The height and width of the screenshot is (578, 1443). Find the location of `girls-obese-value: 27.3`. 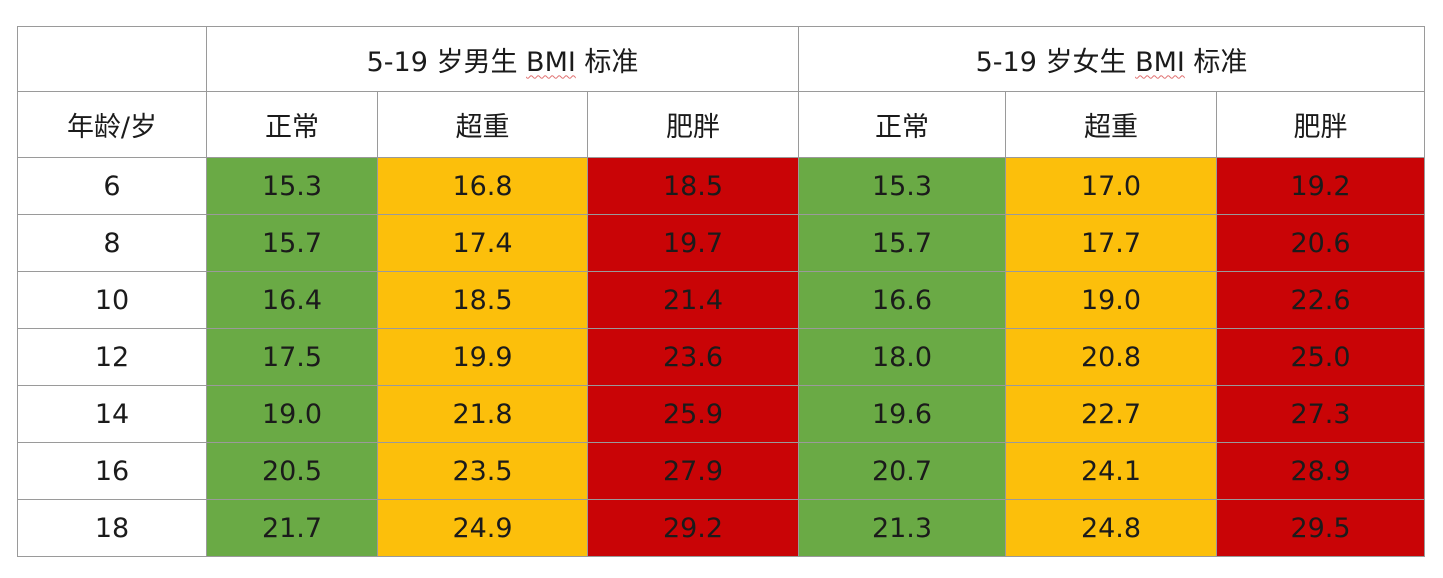

girls-obese-value: 27.3 is located at coordinates (1321, 414).